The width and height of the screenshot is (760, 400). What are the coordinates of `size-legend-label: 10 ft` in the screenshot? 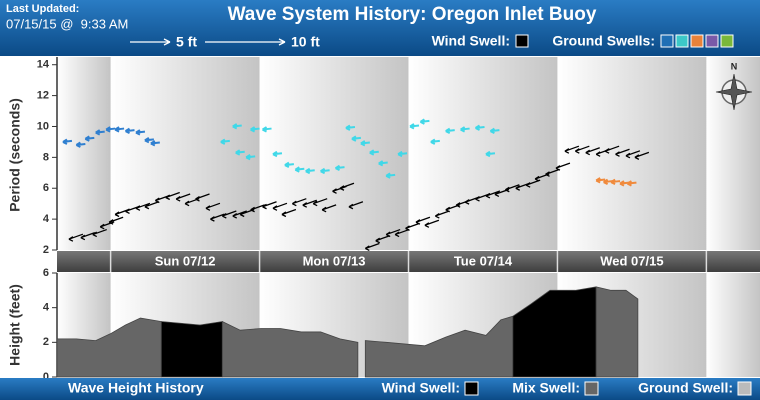 It's located at (305, 42).